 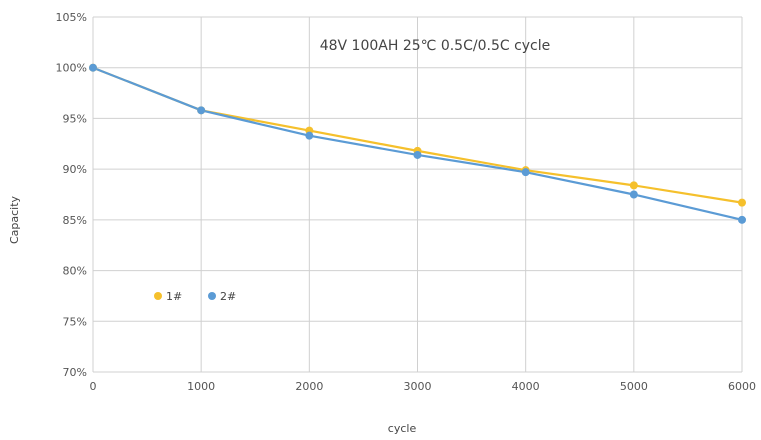 What do you see at coordinates (435, 46) in the screenshot?
I see `chart-title: 48V 100AH 25℃ 0.5C/0.5C cycle` at bounding box center [435, 46].